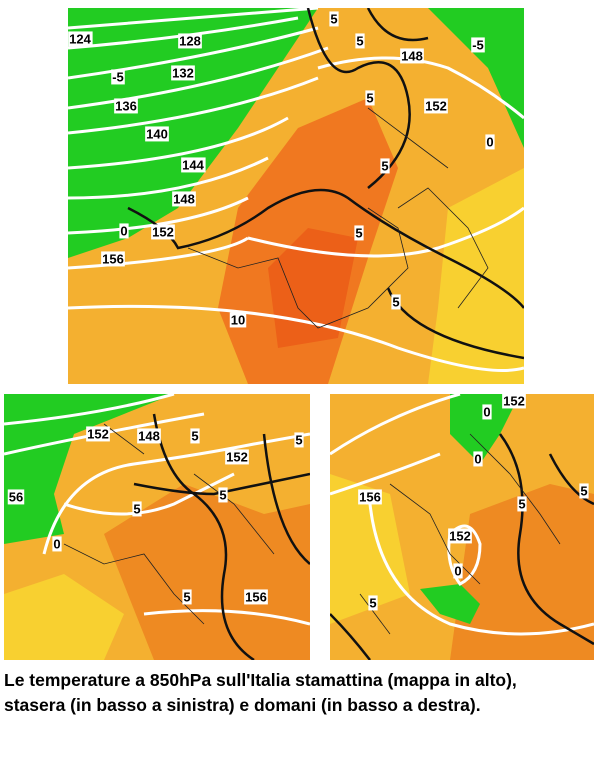  I want to click on contour-label: 132, so click(183, 72).